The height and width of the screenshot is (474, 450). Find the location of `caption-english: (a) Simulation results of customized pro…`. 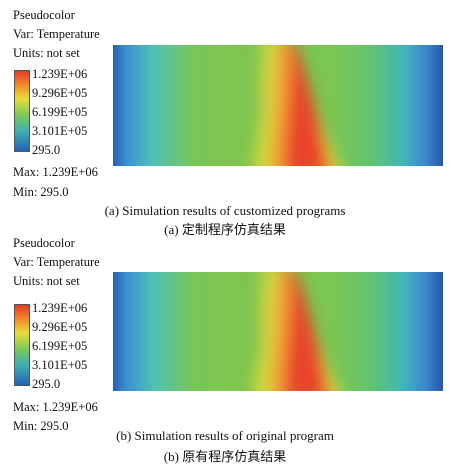

caption-english: (a) Simulation results of customized pro… is located at coordinates (225, 210).